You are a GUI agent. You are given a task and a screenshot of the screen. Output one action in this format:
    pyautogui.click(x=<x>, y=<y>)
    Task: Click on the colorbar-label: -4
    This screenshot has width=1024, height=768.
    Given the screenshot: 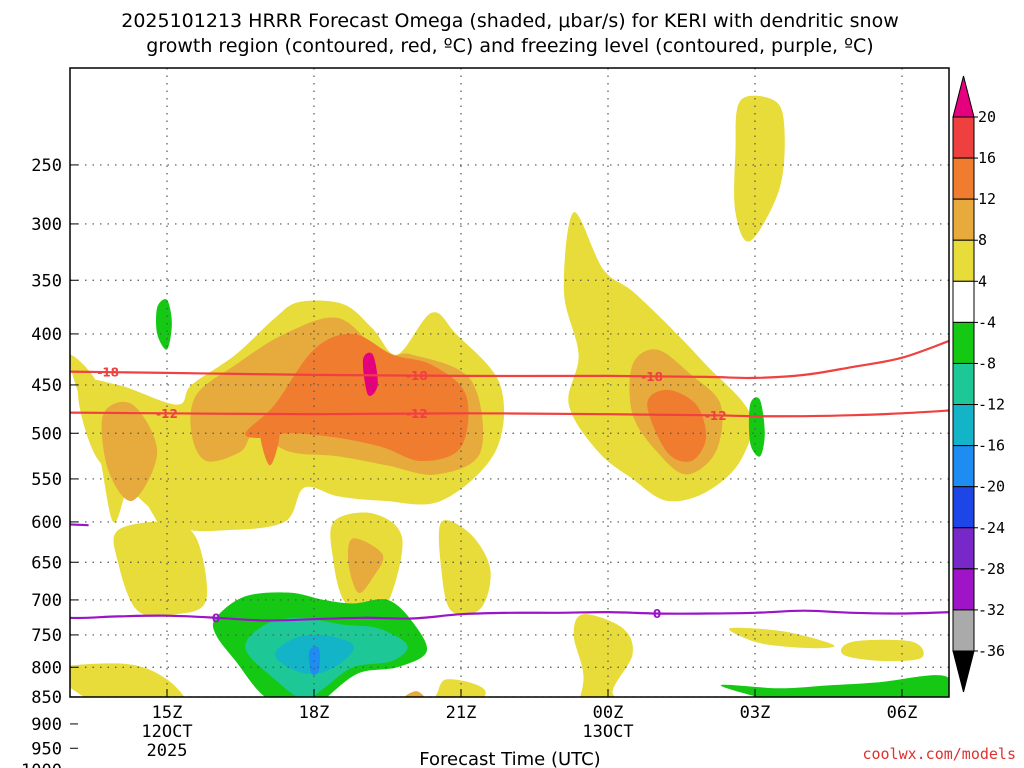 What is the action you would take?
    pyautogui.click(x=987, y=322)
    